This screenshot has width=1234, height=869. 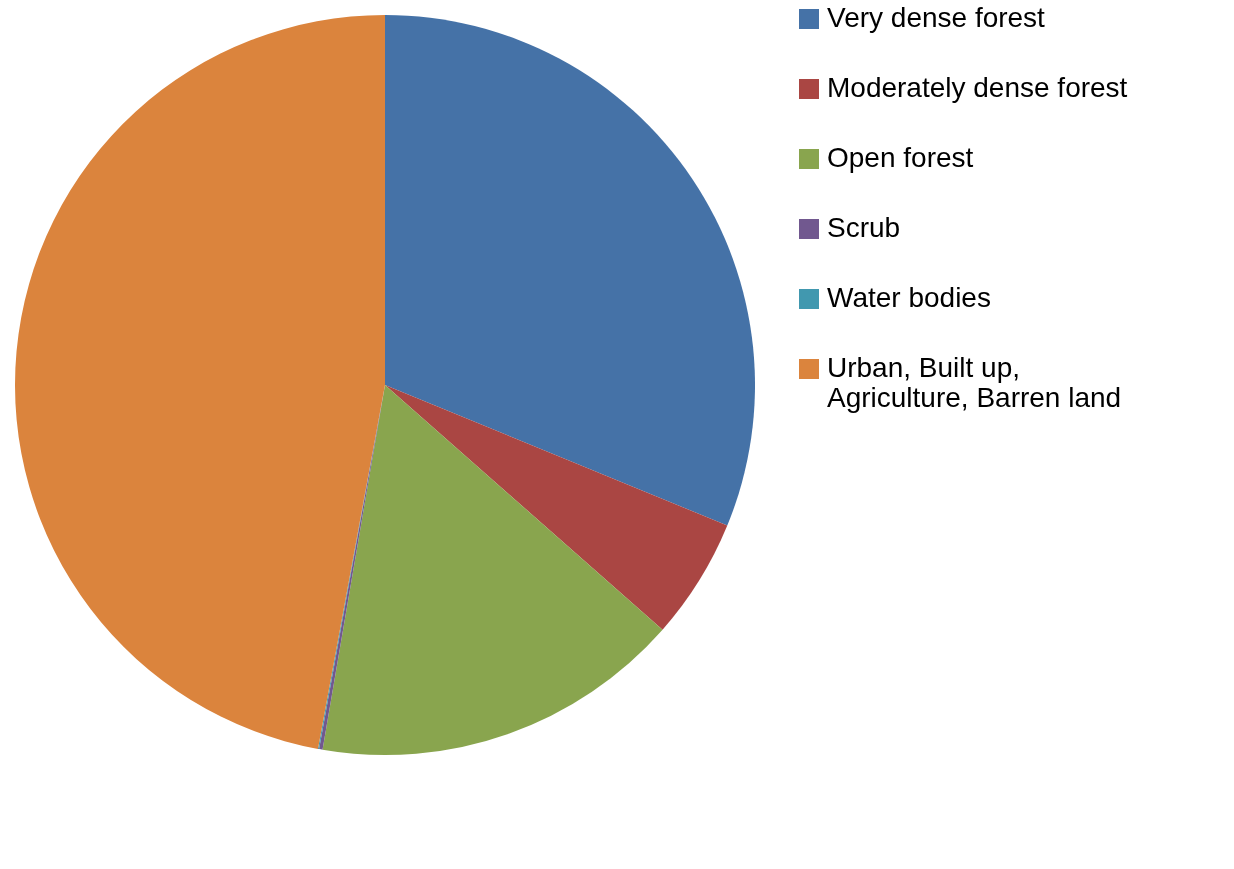 What do you see at coordinates (977, 87) in the screenshot?
I see `legend-label: Moderately dense forest` at bounding box center [977, 87].